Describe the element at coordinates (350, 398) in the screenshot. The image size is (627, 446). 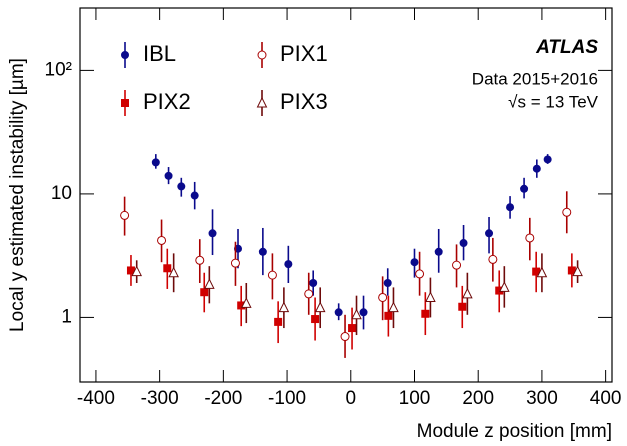
I see `x-tick-label: 0` at that location.